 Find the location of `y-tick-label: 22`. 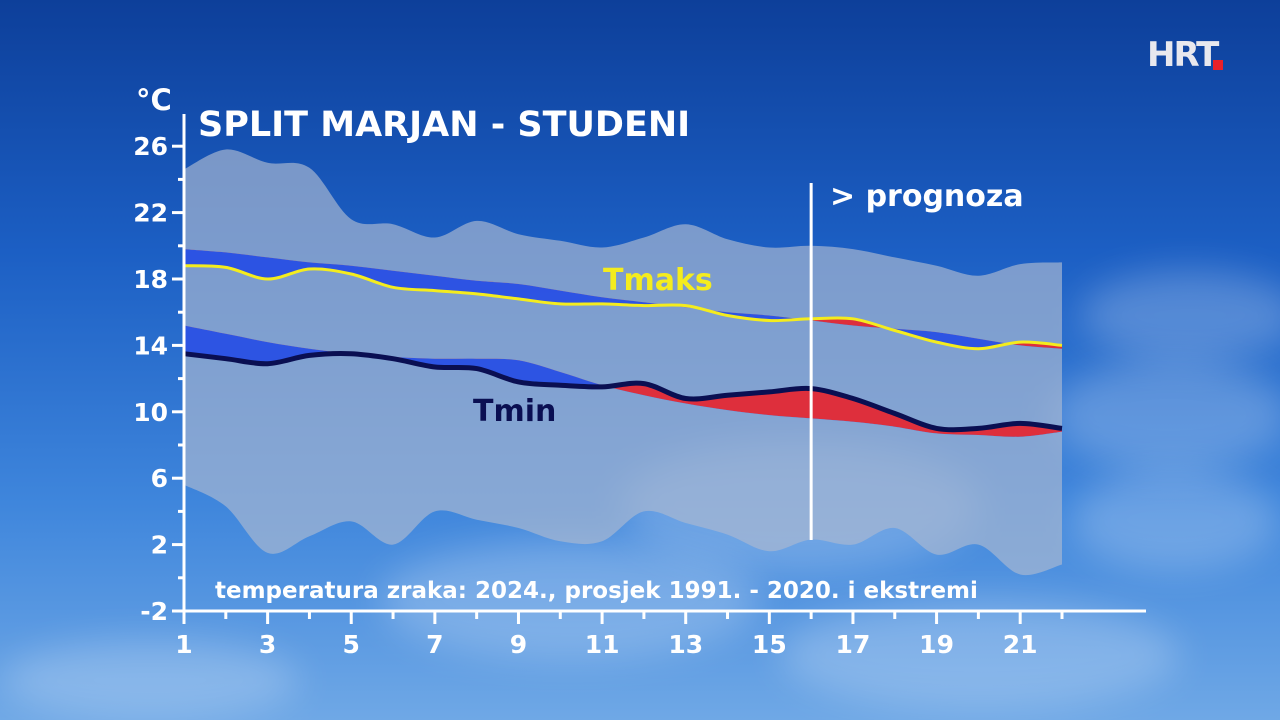

y-tick-label: 22 is located at coordinates (150, 213).